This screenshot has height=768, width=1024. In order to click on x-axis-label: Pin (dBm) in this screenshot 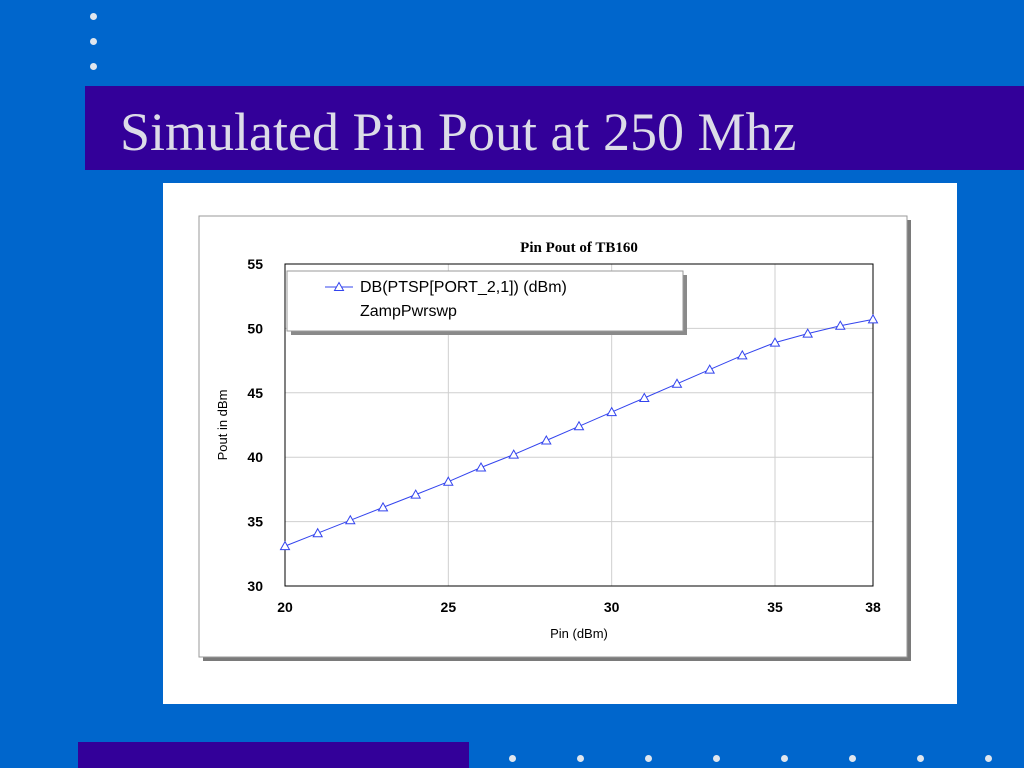, I will do `click(579, 633)`.